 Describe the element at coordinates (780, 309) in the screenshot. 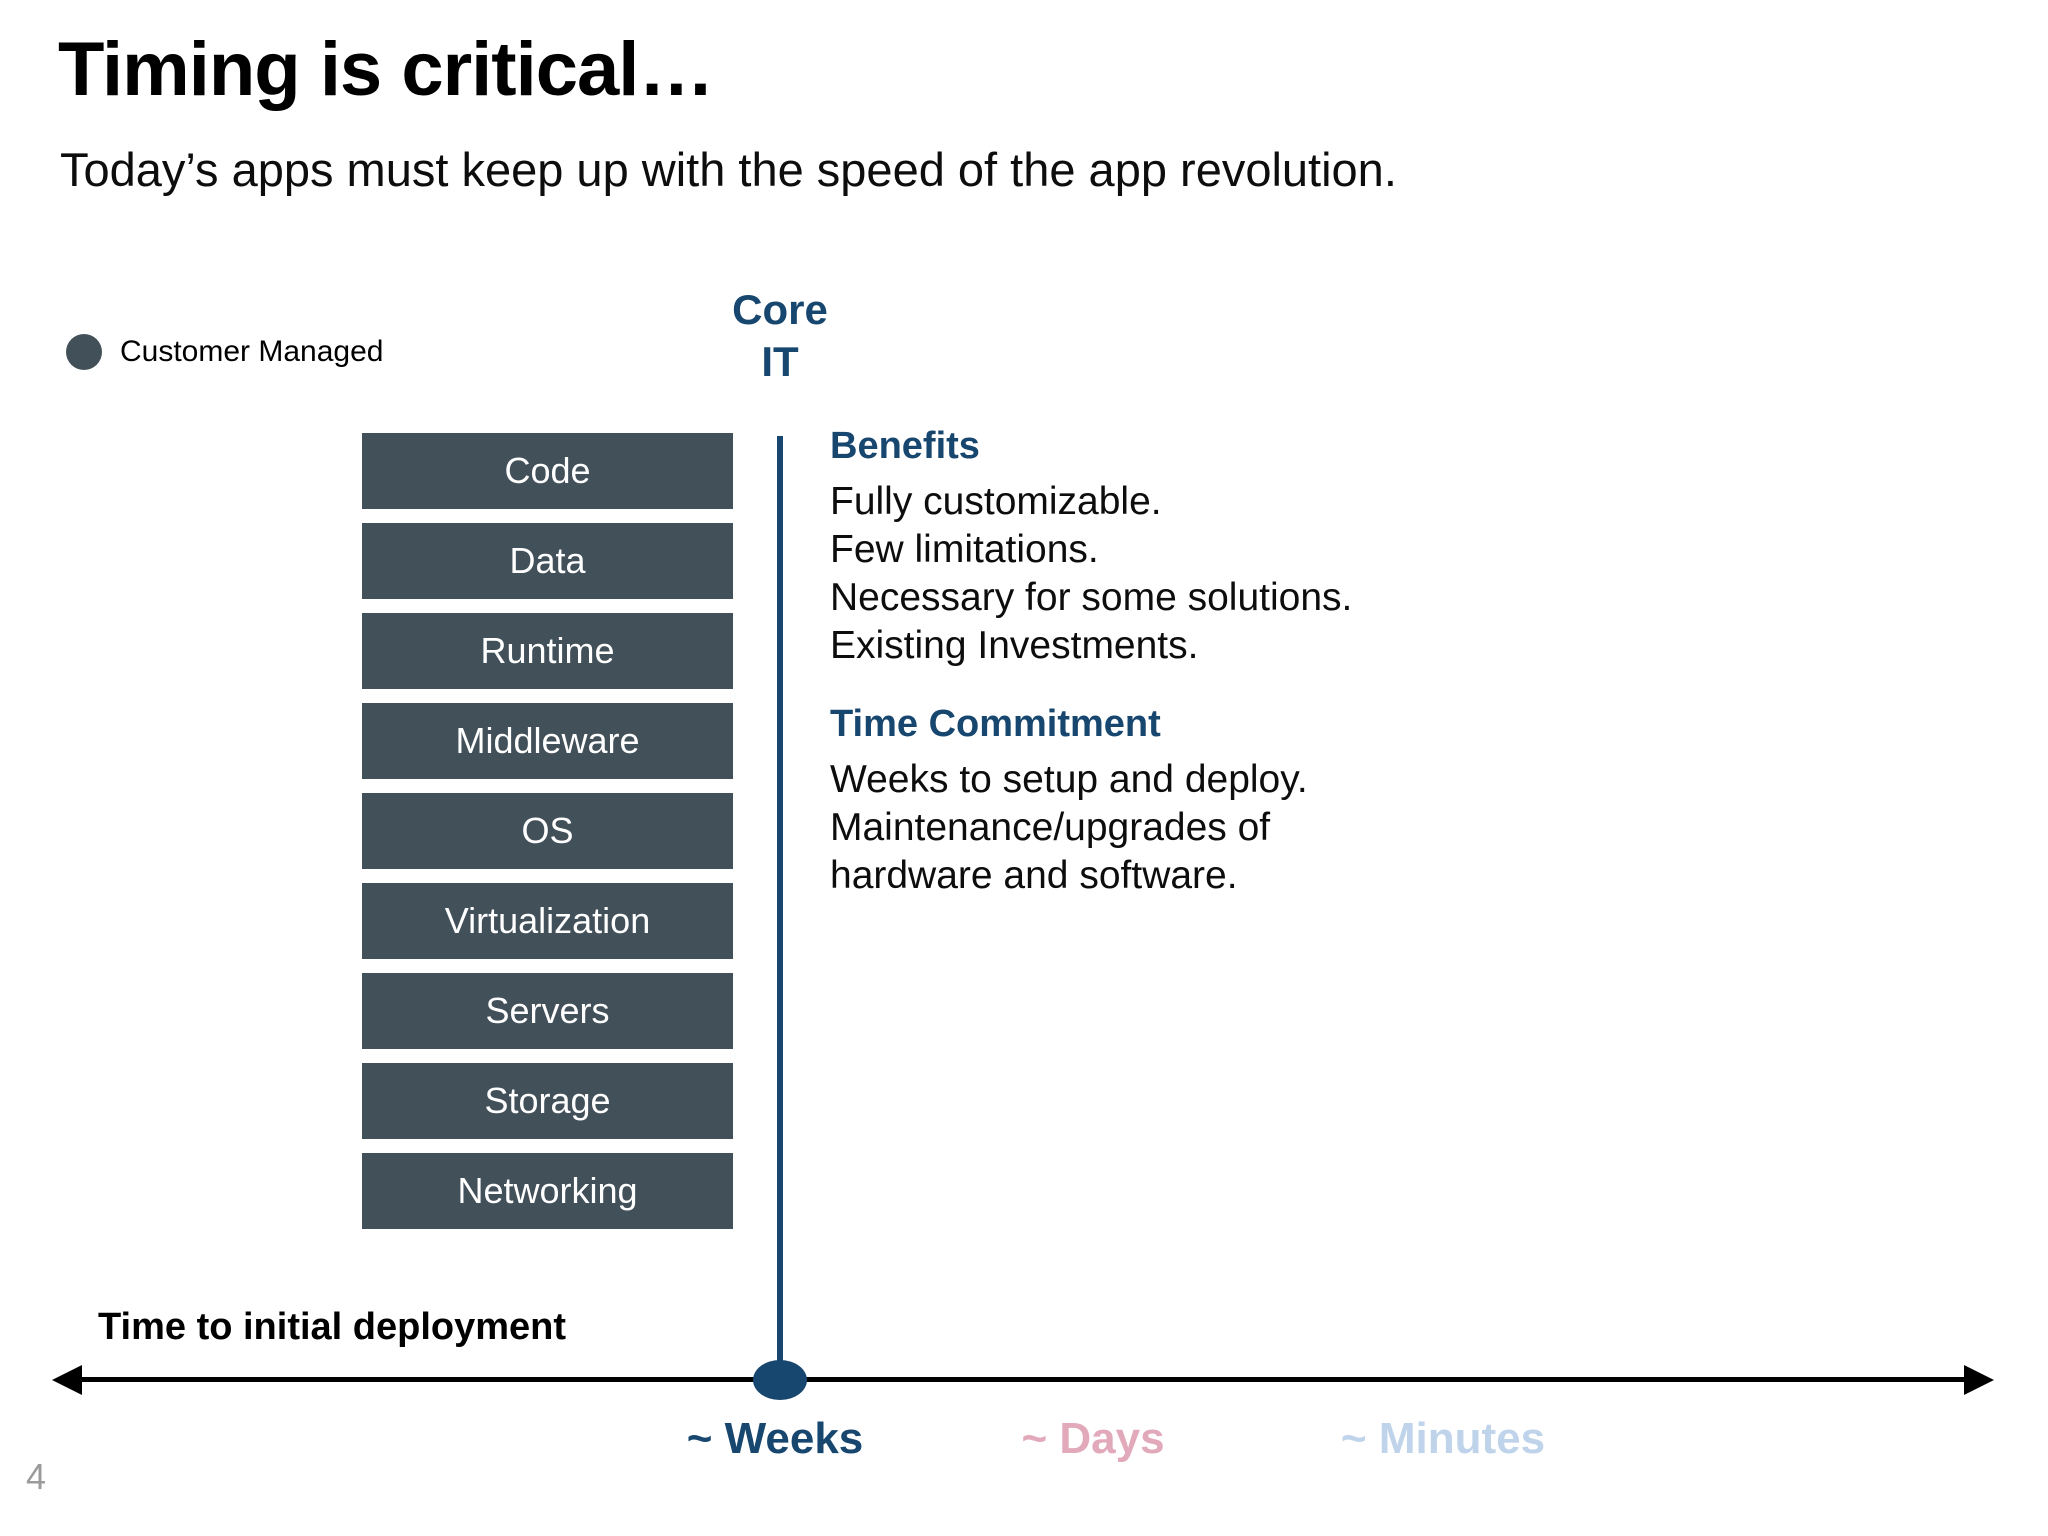

I see `core-it-line1: Core` at that location.